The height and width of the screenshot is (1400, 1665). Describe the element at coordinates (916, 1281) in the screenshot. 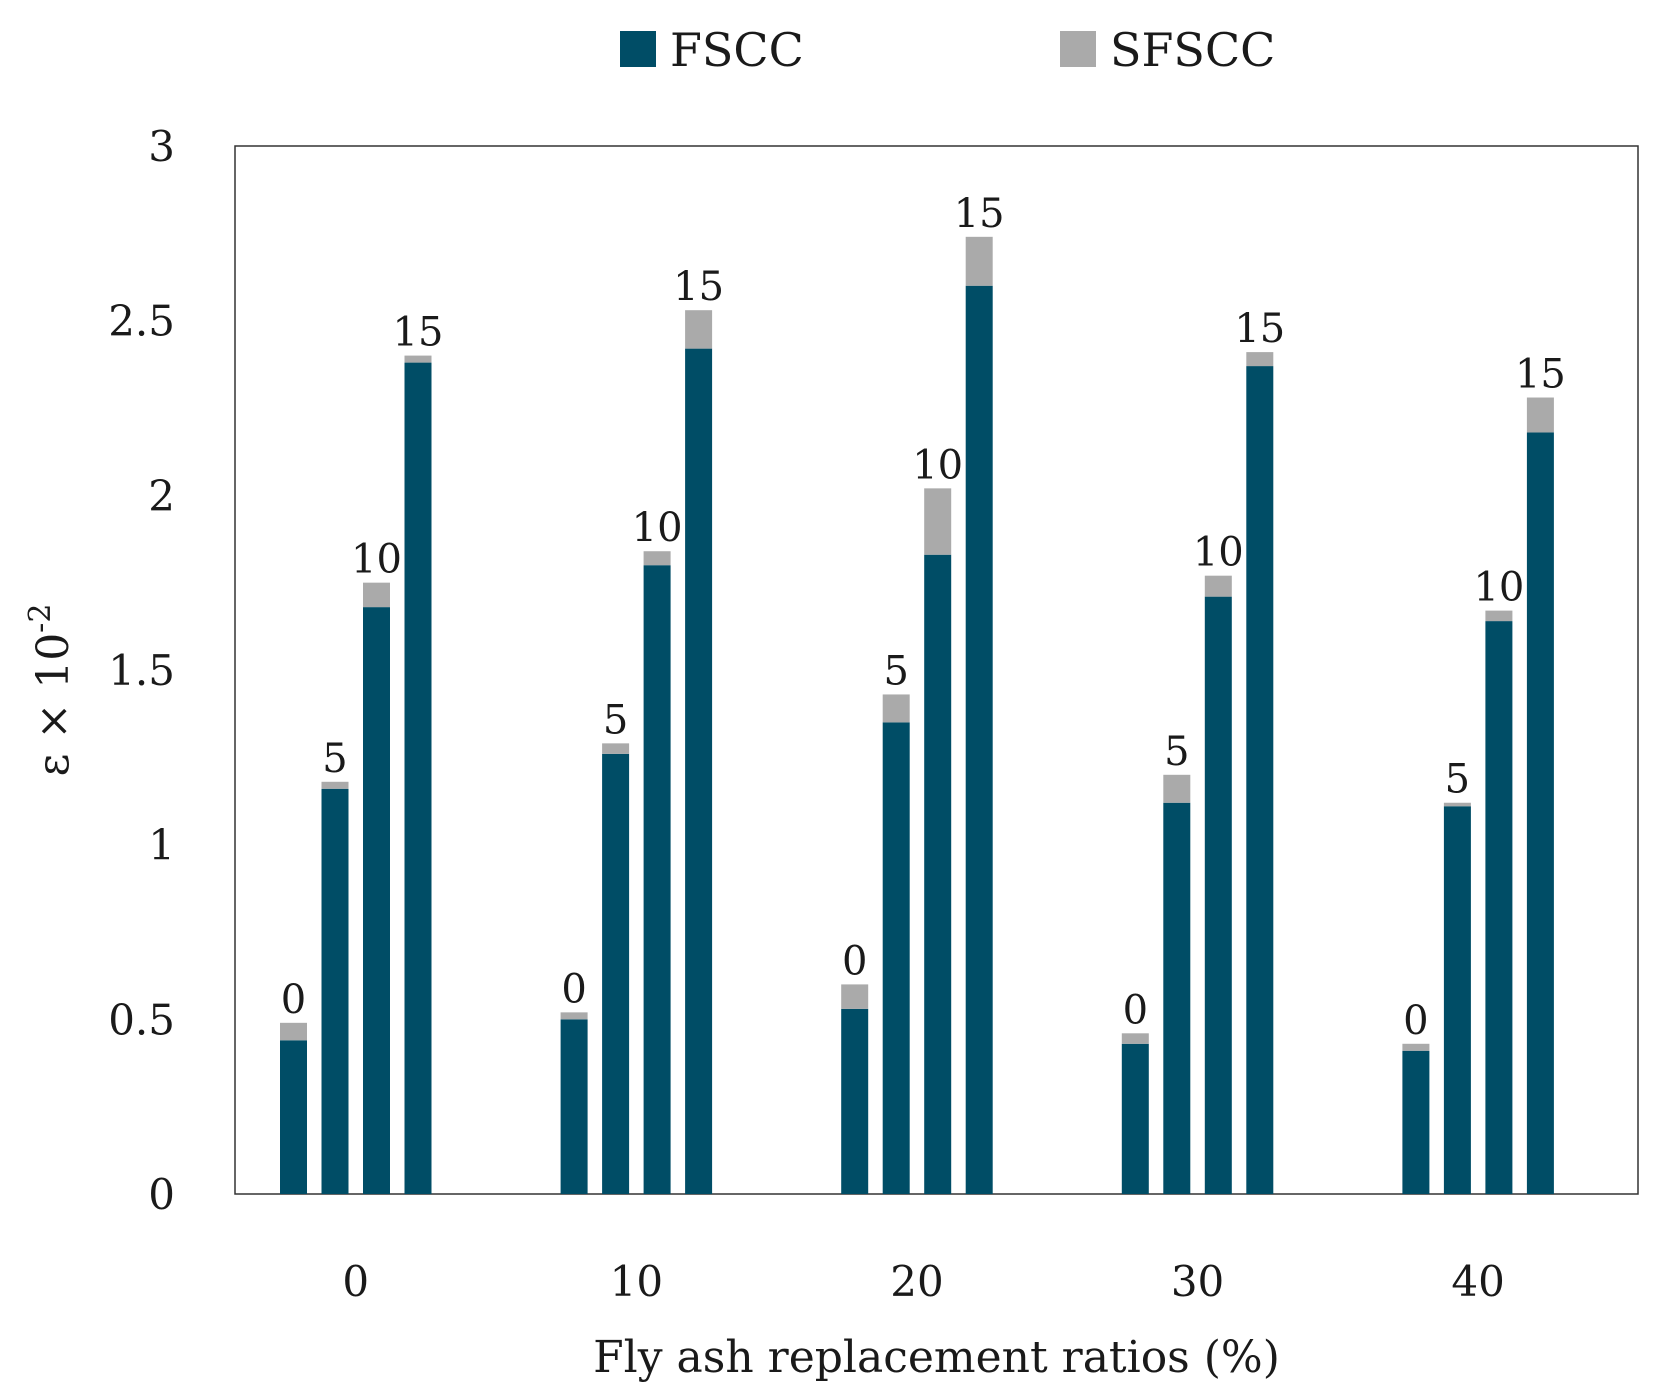

I see `x-tick-label: 20` at that location.